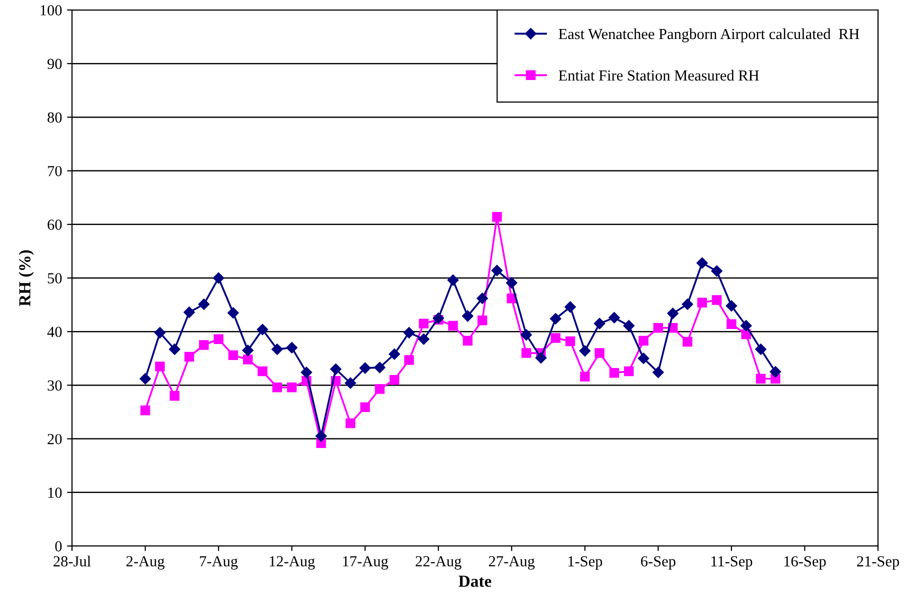  Describe the element at coordinates (55, 439) in the screenshot. I see `y-tick-label: 20` at that location.